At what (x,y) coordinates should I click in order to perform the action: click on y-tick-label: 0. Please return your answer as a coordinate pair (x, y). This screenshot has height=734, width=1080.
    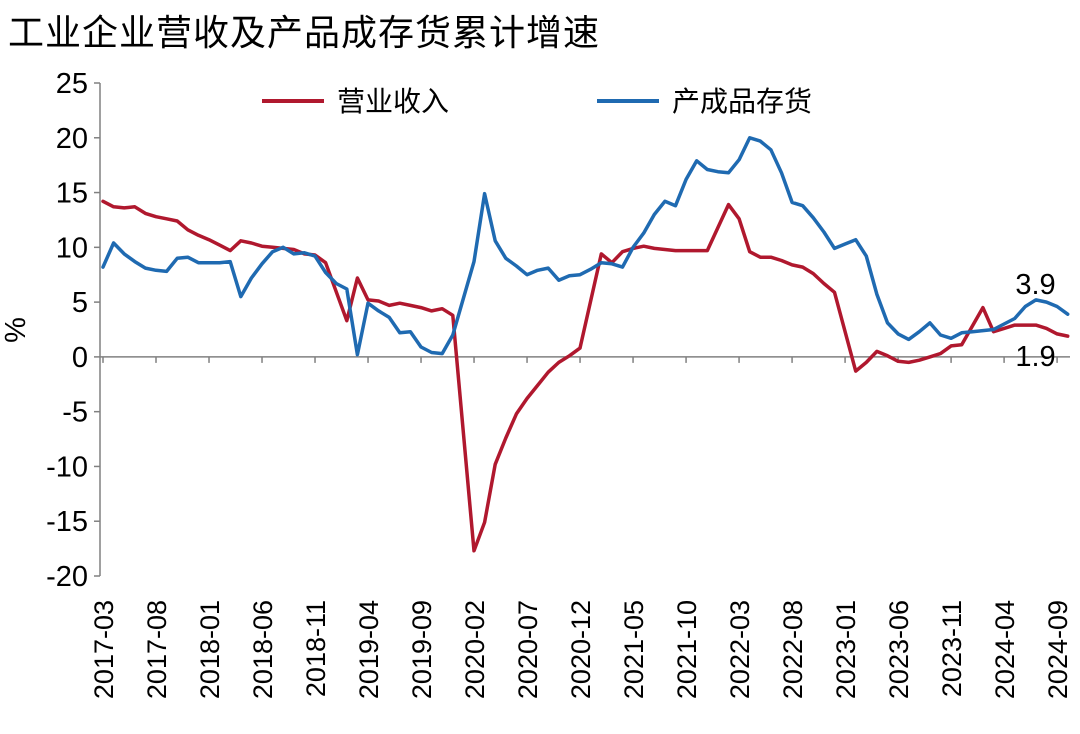
    Looking at the image, I should click on (80, 358).